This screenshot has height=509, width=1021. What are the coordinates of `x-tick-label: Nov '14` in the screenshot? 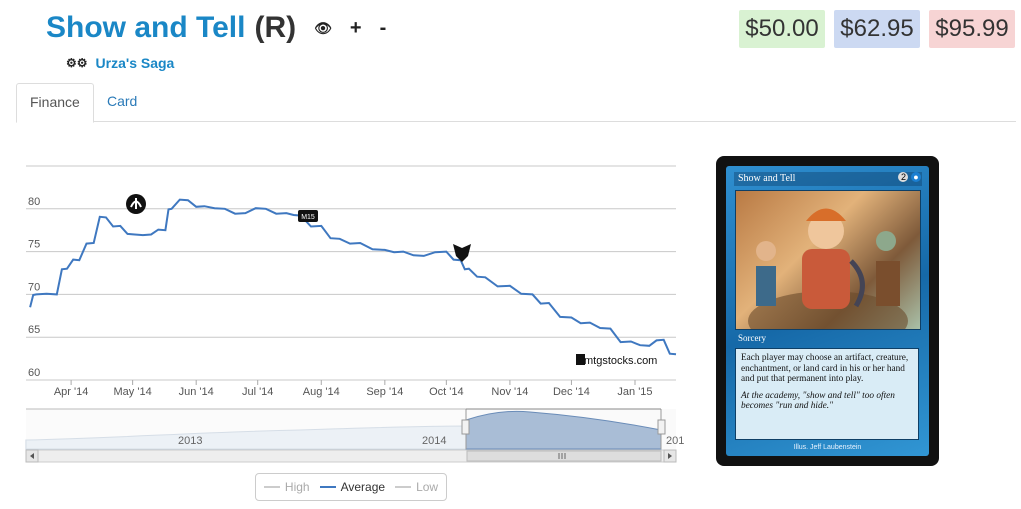 It's located at (509, 392).